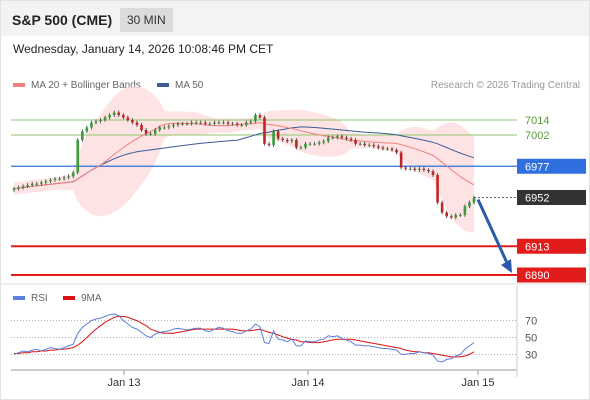  I want to click on rsi-ma9-line, so click(244, 336).